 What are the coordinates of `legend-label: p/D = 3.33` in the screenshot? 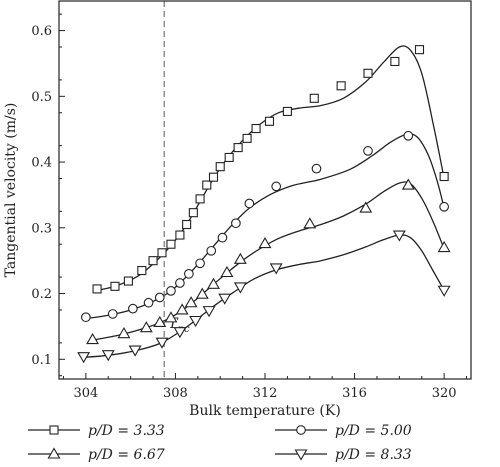 It's located at (126, 431).